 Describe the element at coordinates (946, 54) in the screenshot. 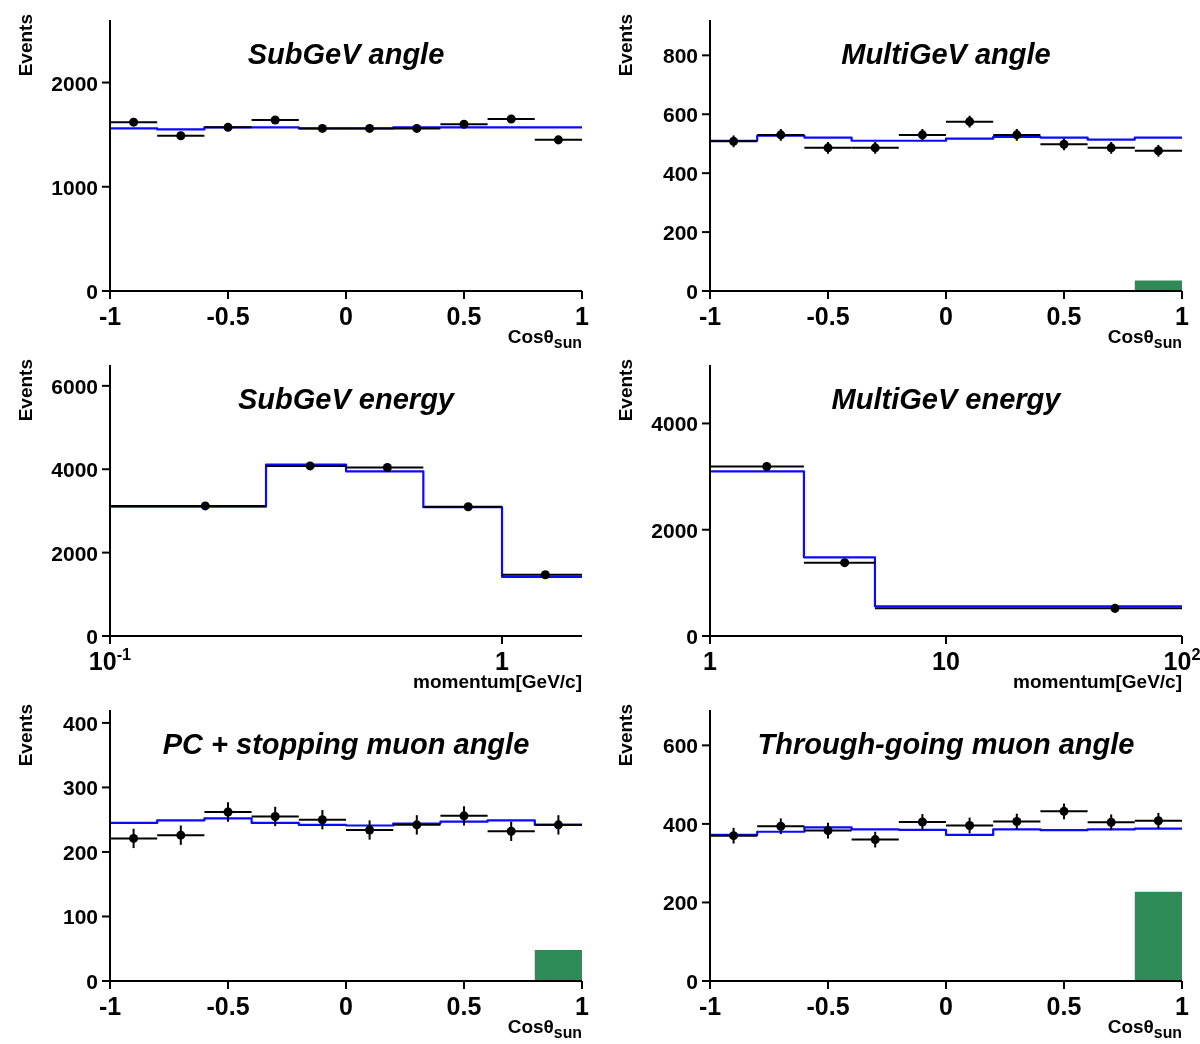

I see `text: MultiGeV angle` at that location.